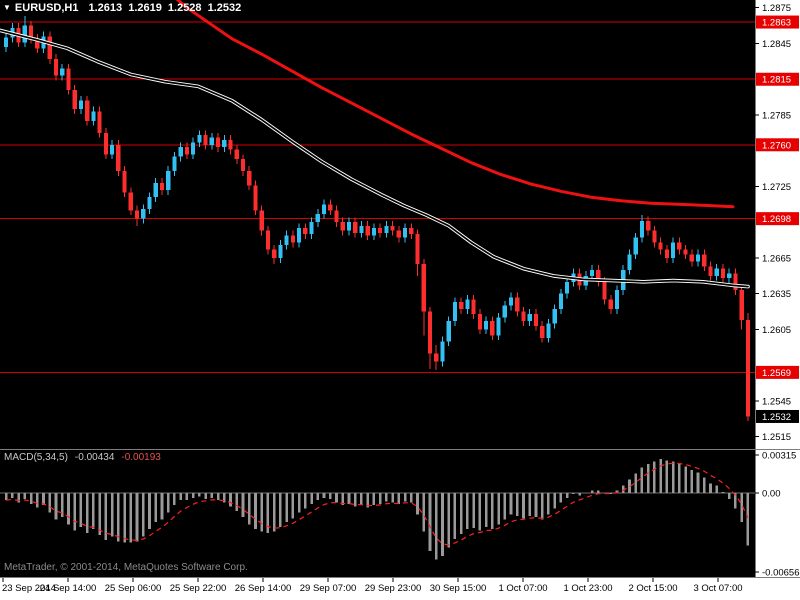 The image size is (800, 600). I want to click on time-tick-label: 1 Oct 07:00, so click(522, 588).